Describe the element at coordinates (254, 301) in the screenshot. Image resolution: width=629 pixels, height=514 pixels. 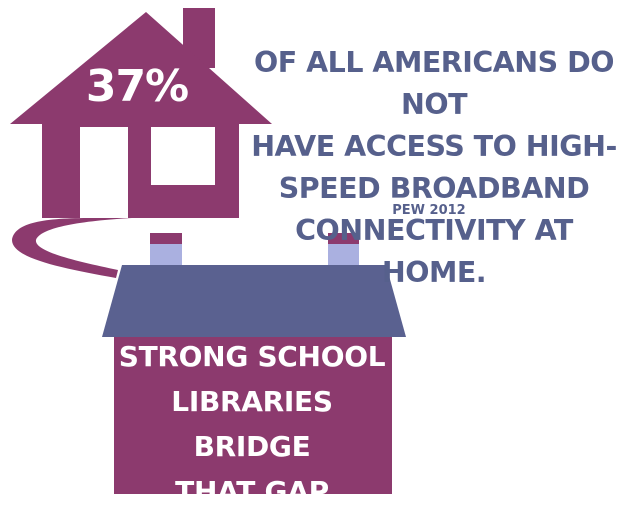
I see `school-roof` at that location.